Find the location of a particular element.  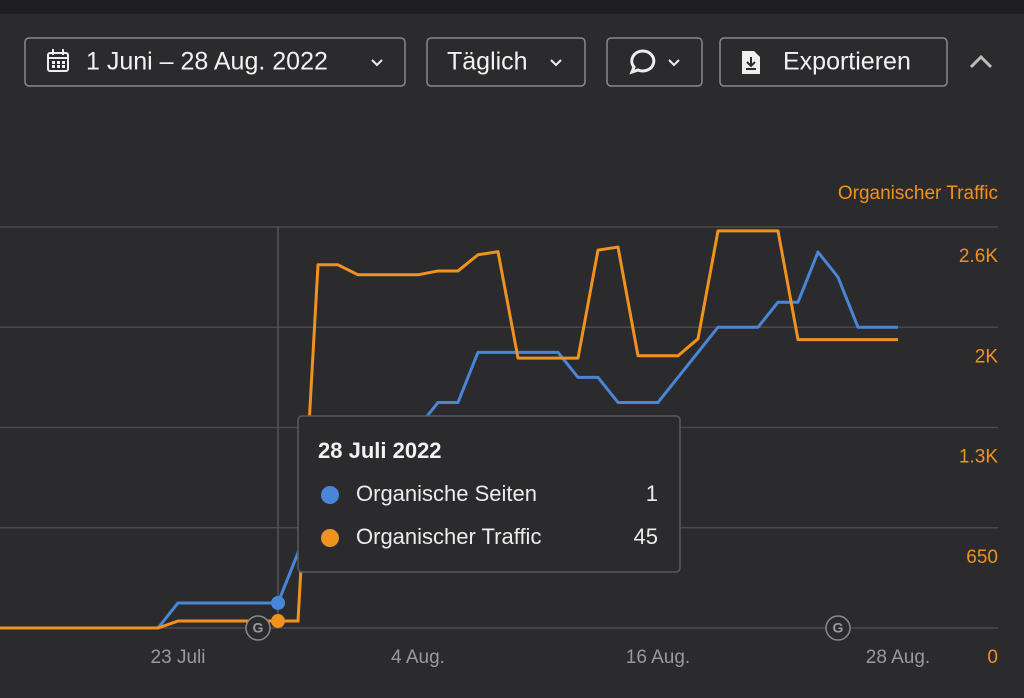

tooltip-box is located at coordinates (489, 494).